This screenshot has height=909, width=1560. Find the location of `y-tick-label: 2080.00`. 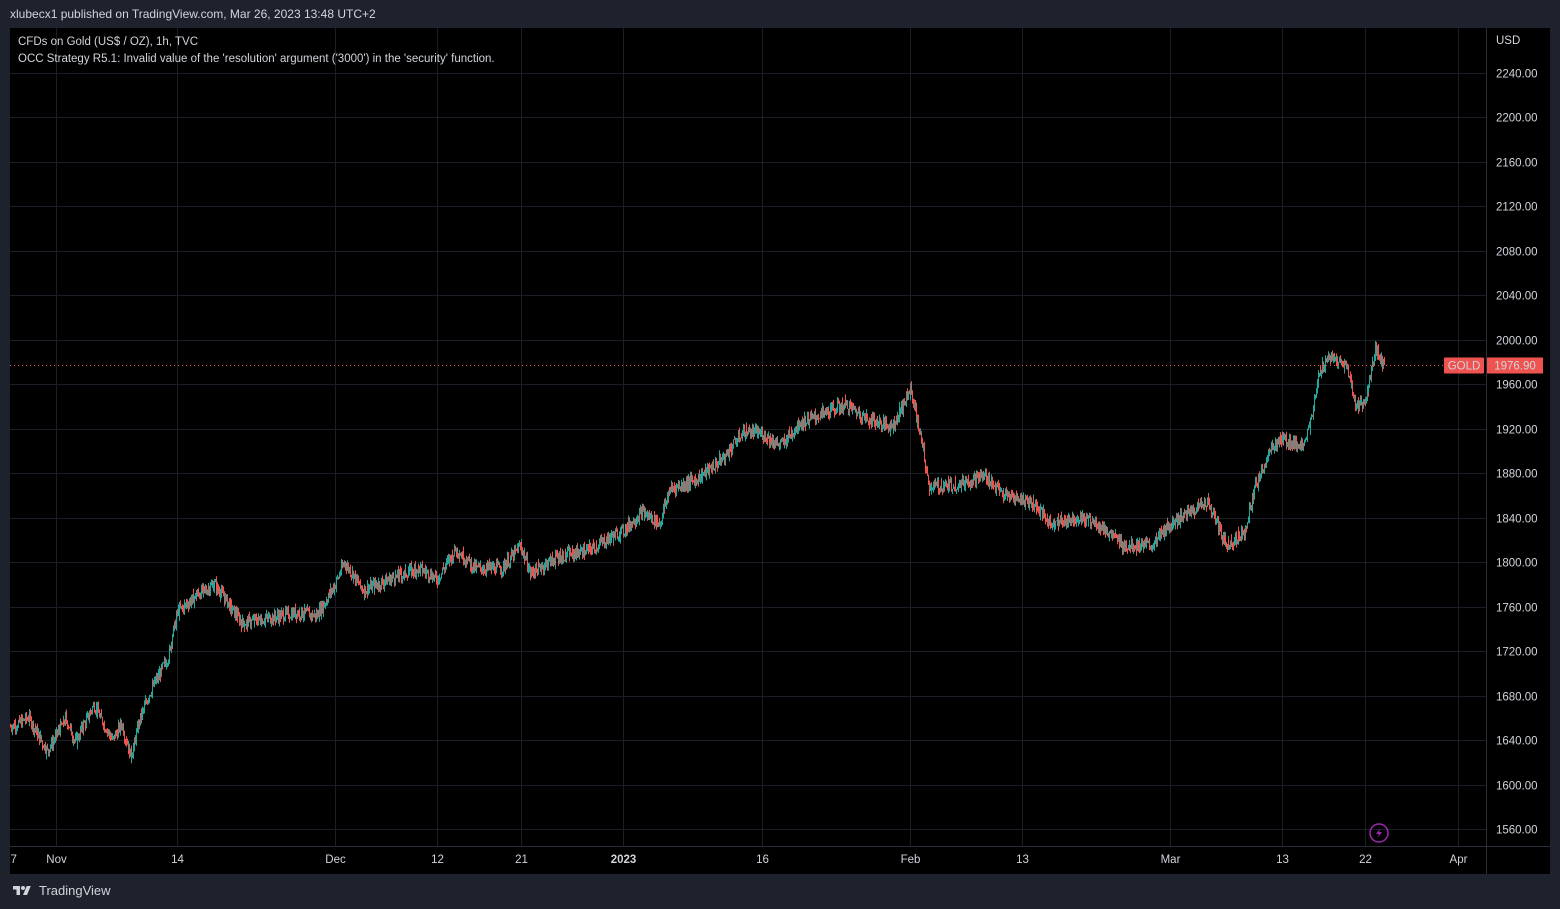

y-tick-label: 2080.00 is located at coordinates (1517, 253).